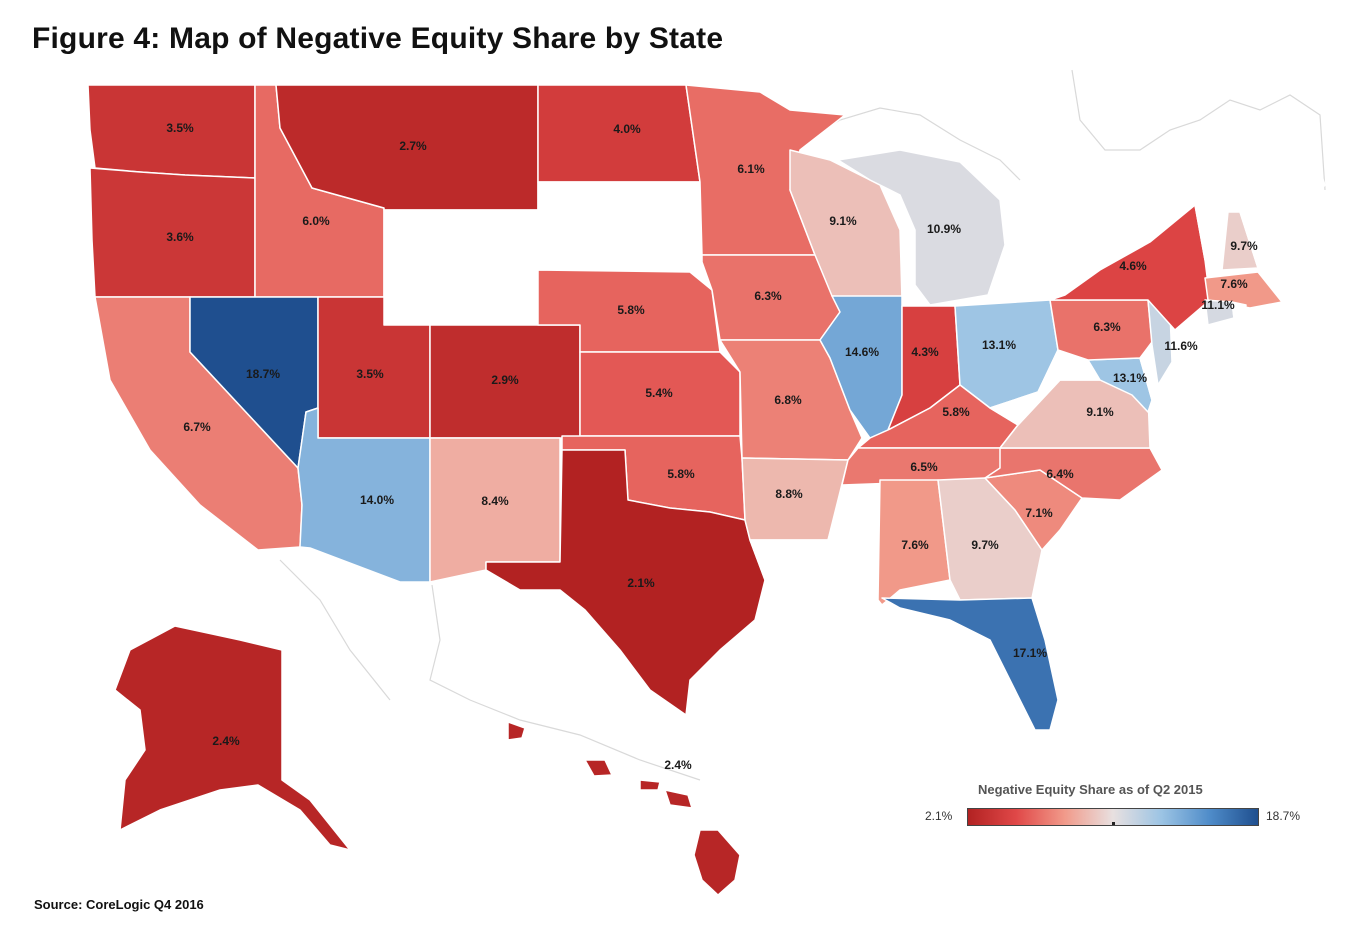 The height and width of the screenshot is (937, 1360). What do you see at coordinates (197, 427) in the screenshot?
I see `state-label-ca: 6.7%` at bounding box center [197, 427].